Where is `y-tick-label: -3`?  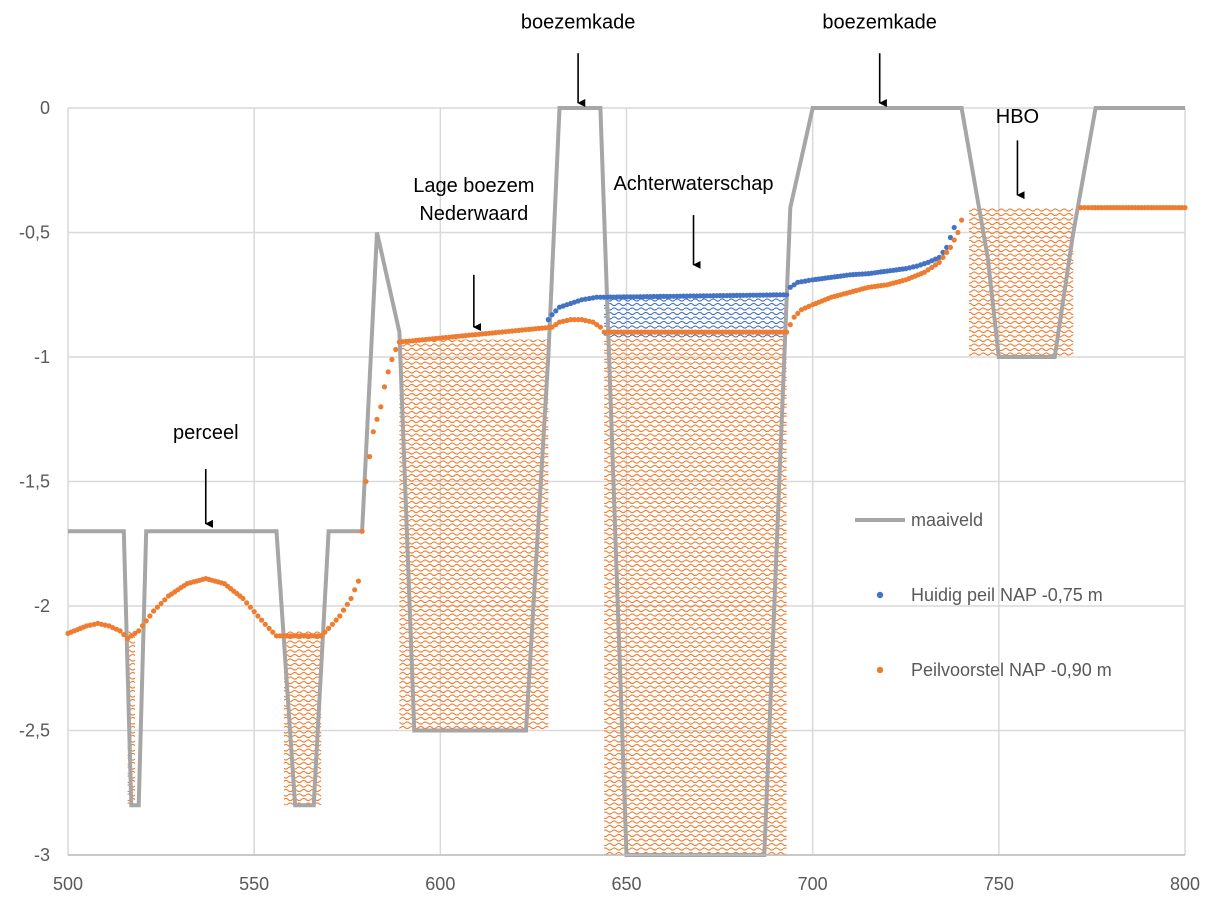
y-tick-label: -3 is located at coordinates (42, 855).